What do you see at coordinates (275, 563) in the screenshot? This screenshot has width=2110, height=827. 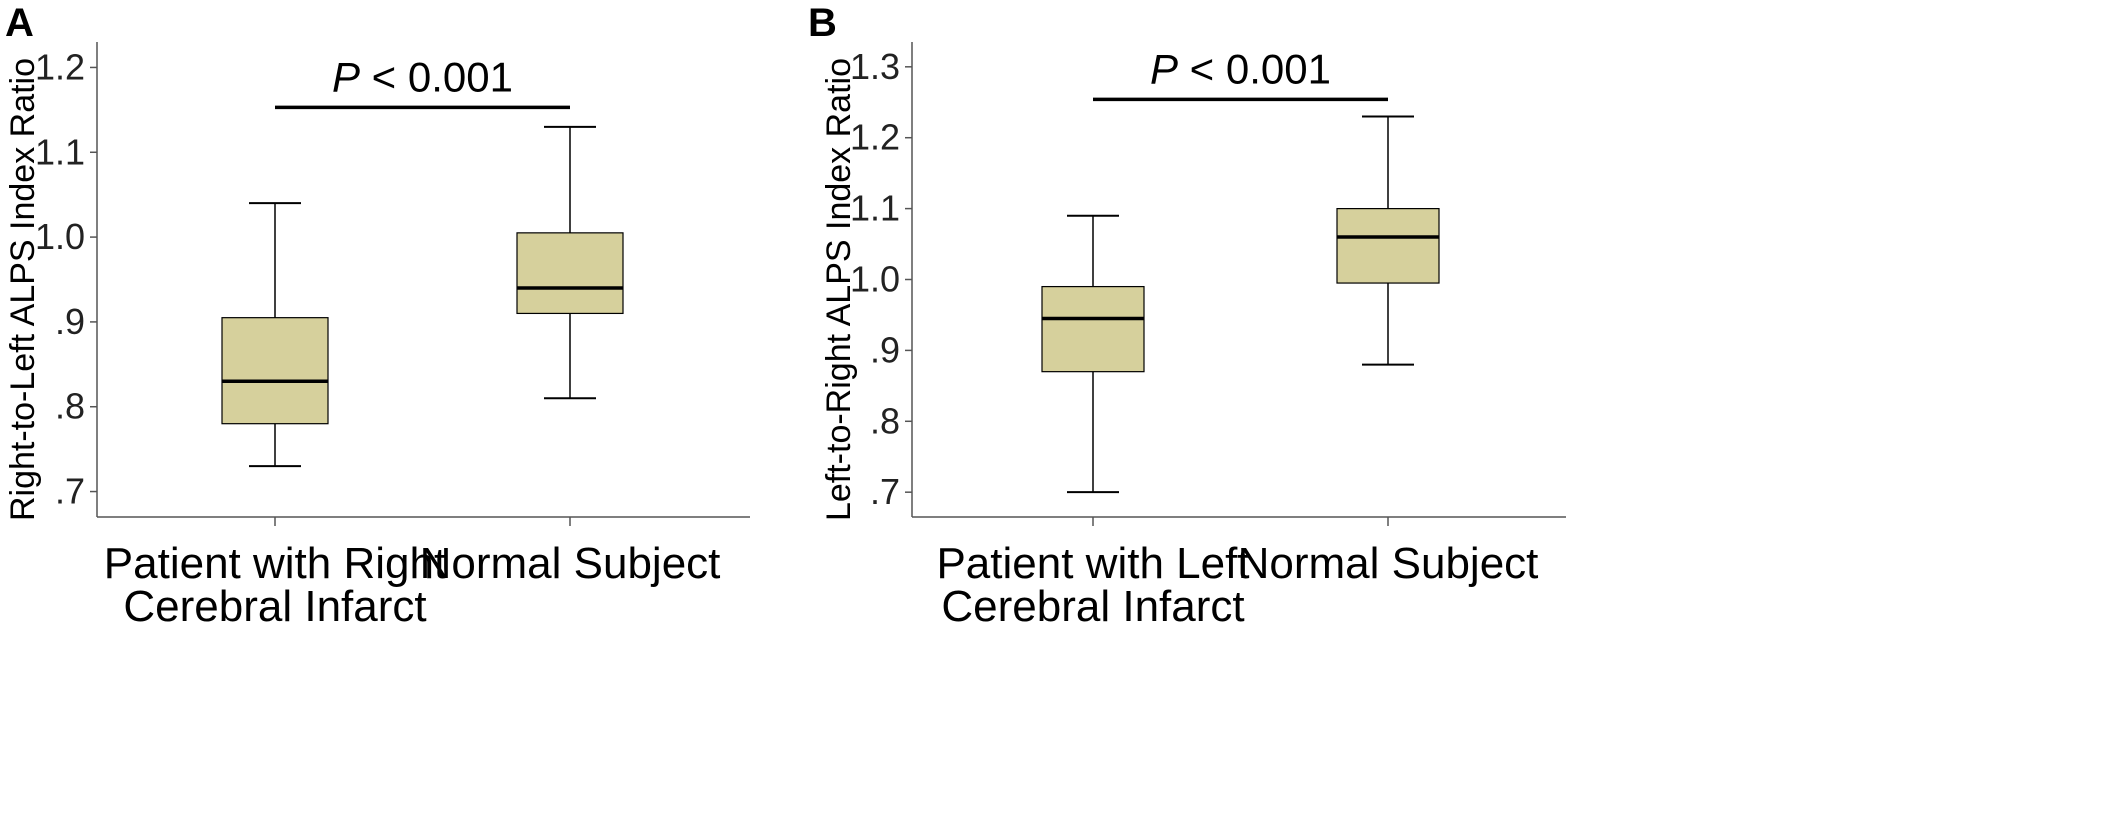 I see `category-label: Patient with Right` at bounding box center [275, 563].